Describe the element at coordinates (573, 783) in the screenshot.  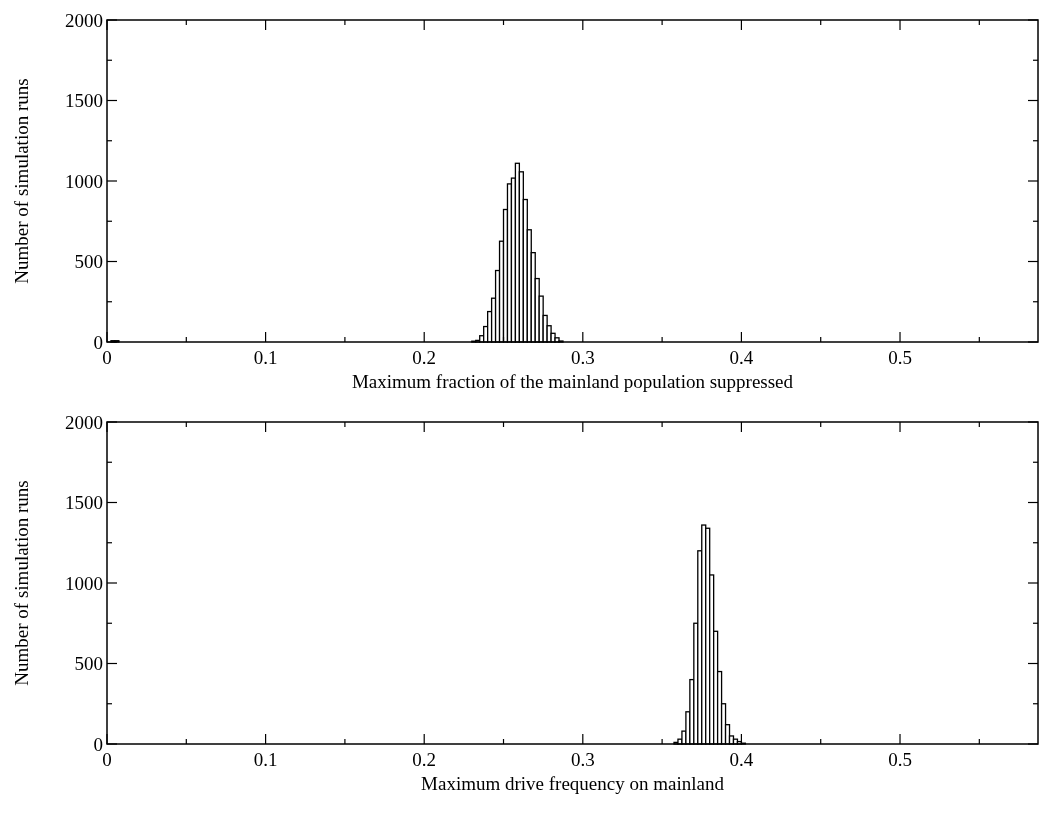
I see `x-axis-title: Maximum drive frequency on mainland` at that location.